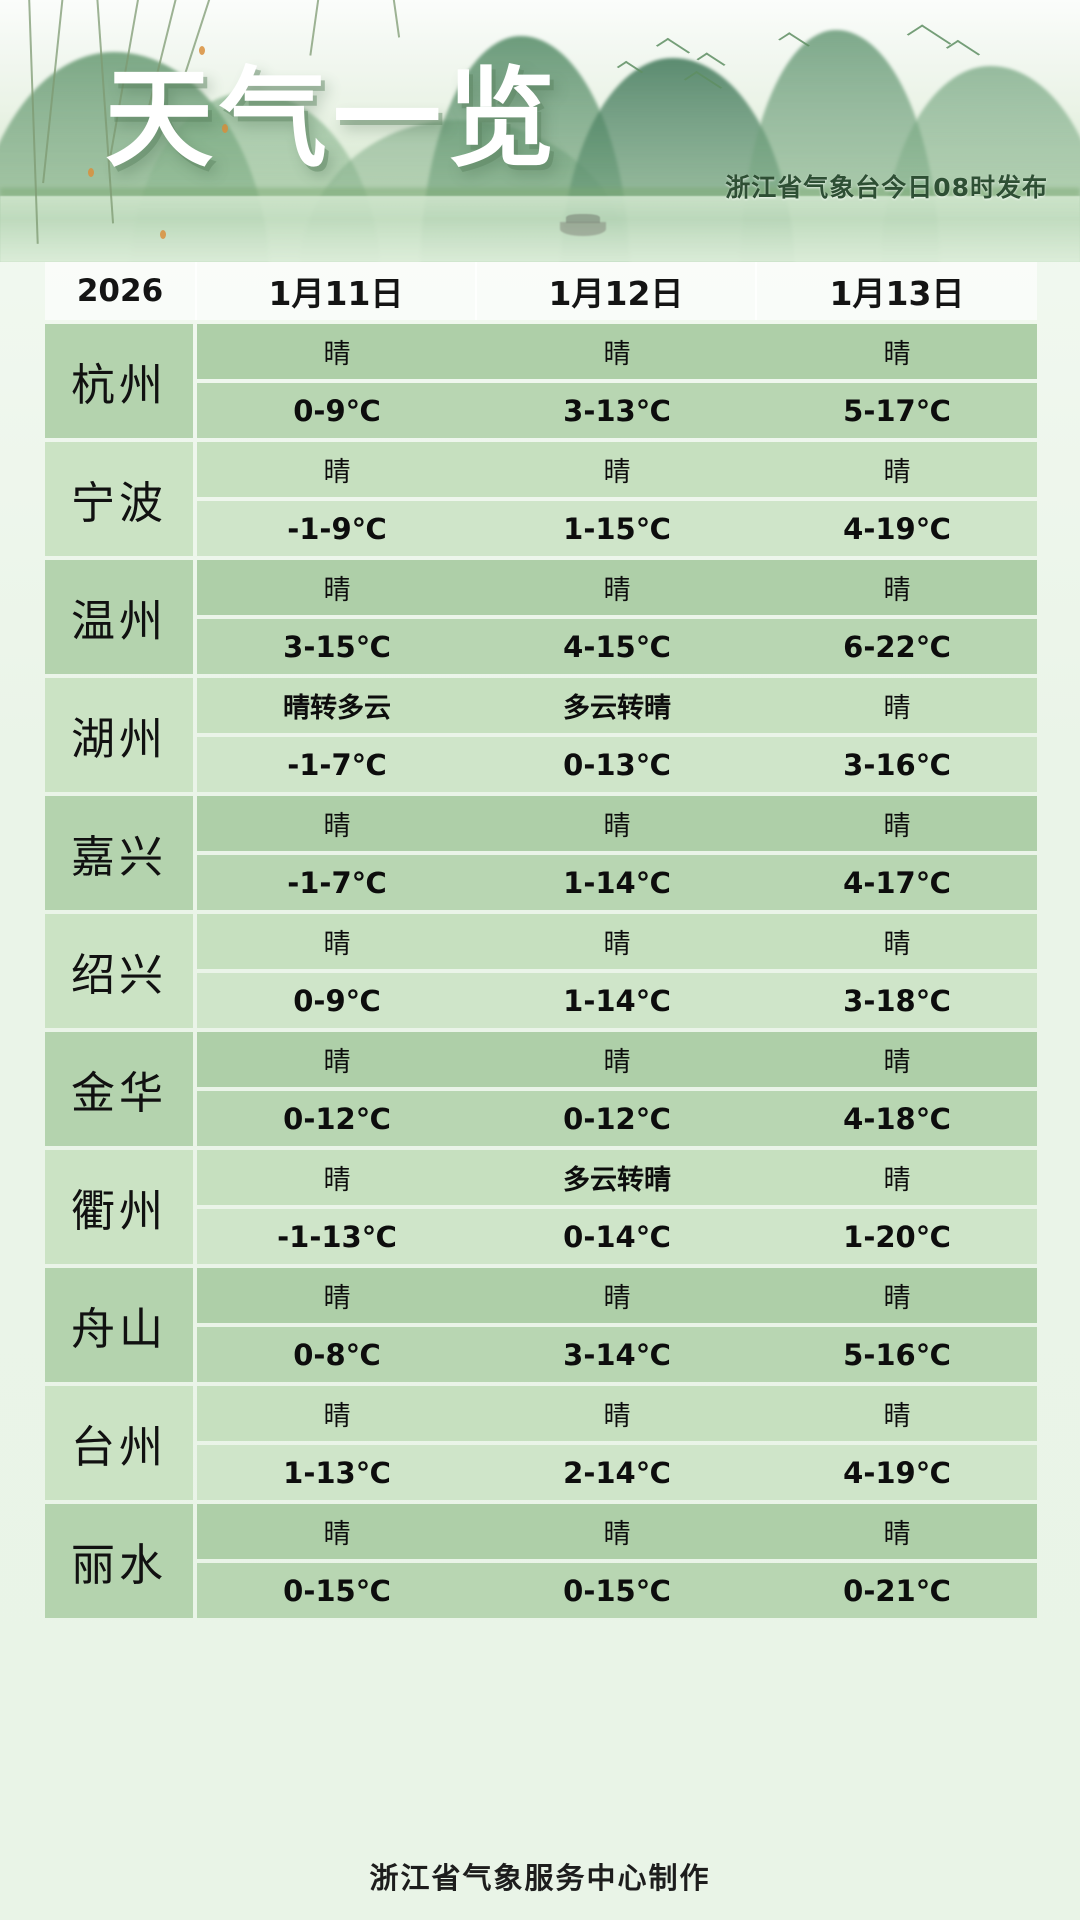 The image size is (1080, 1920). Describe the element at coordinates (119, 853) in the screenshot. I see `city-name: 嘉兴` at that location.